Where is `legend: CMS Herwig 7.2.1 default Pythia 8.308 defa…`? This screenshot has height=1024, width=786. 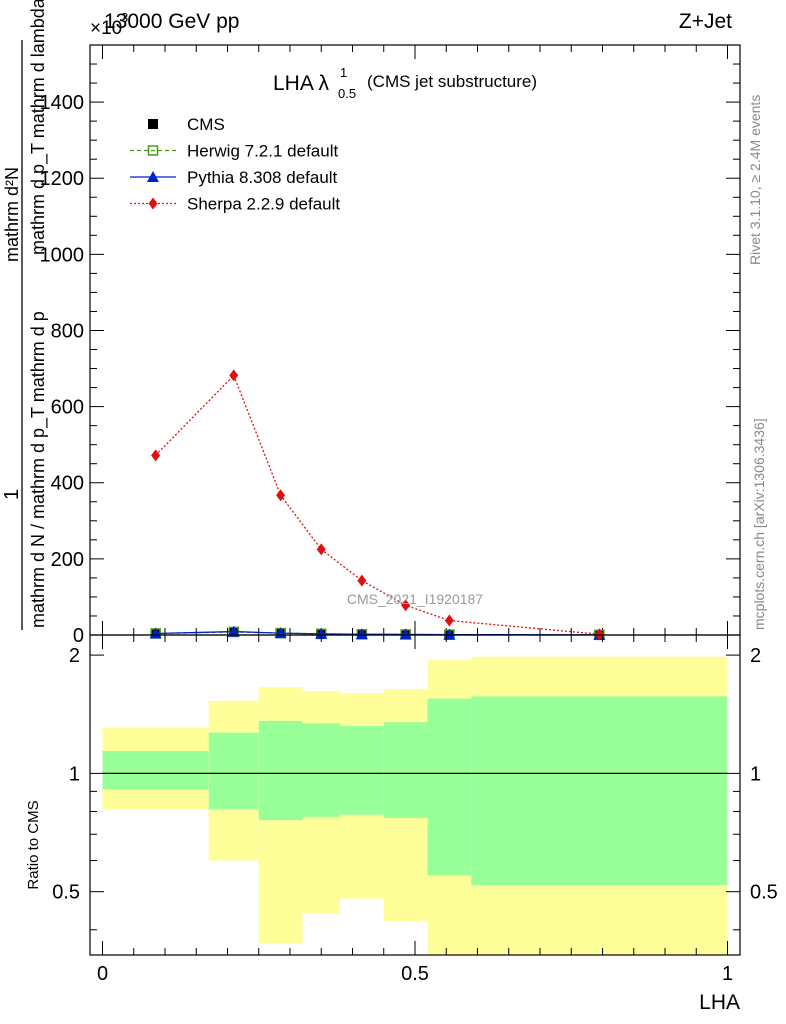 legend: CMS Herwig 7.2.1 default Pythia 8.308 defa… is located at coordinates (235, 164).